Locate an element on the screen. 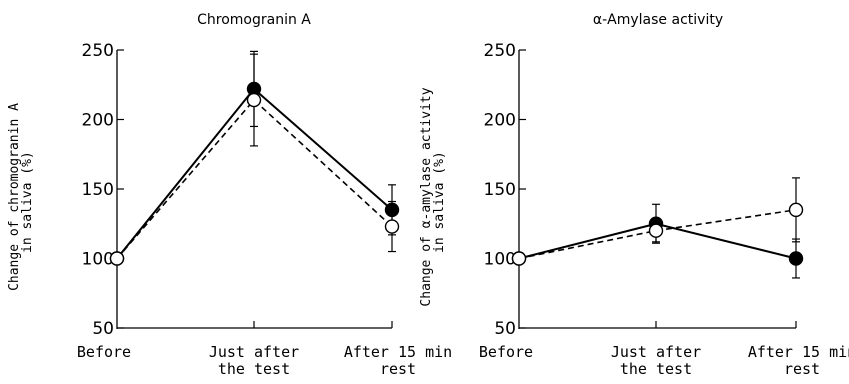 The width and height of the screenshot is (849, 384). chart-title: Chromogranin A is located at coordinates (254, 20).